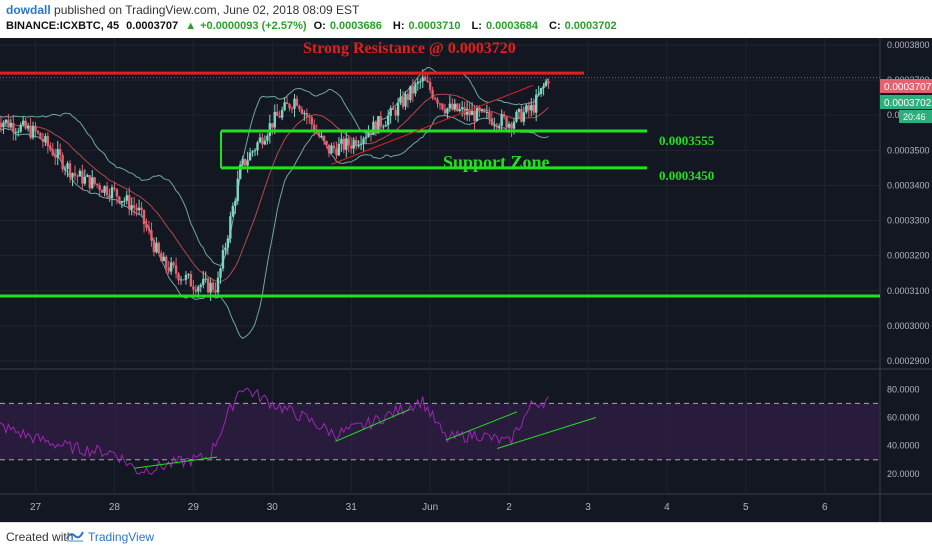 The width and height of the screenshot is (932, 551). Describe the element at coordinates (273, 507) in the screenshot. I see `time-tick-label: 30` at that location.